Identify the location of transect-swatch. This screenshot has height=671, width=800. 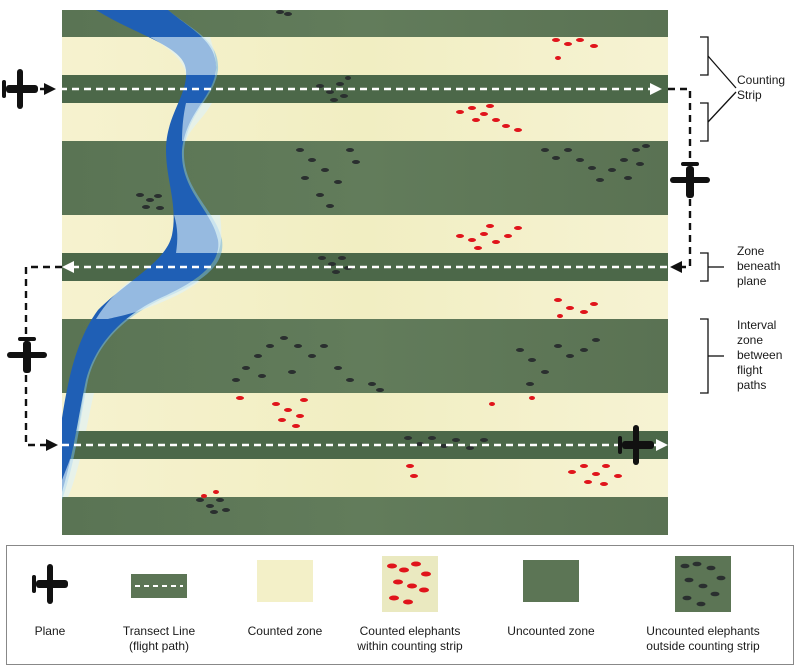
(159, 586).